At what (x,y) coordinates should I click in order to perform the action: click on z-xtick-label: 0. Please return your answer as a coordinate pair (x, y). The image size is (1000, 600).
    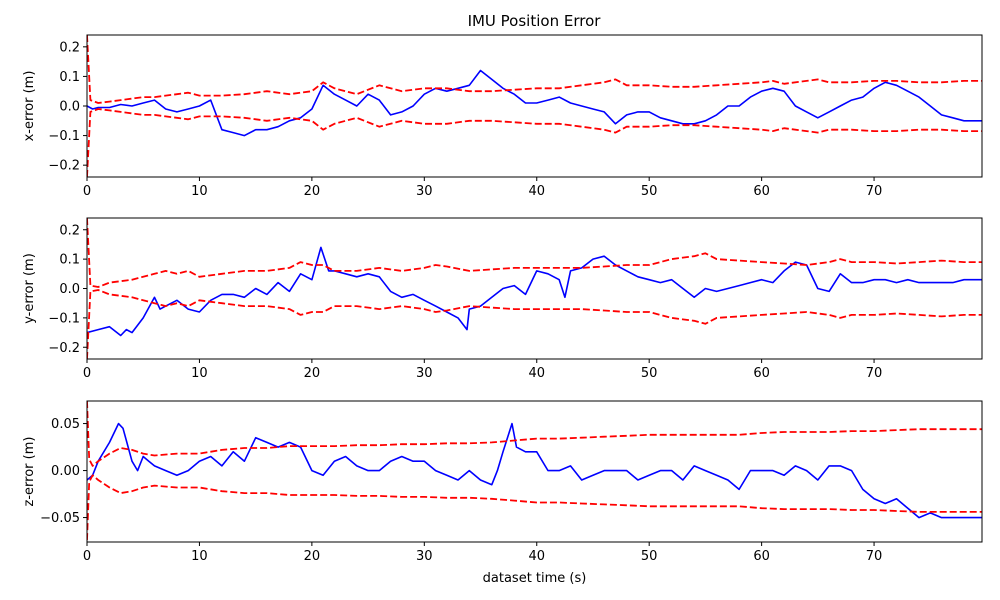
    Looking at the image, I should click on (87, 556).